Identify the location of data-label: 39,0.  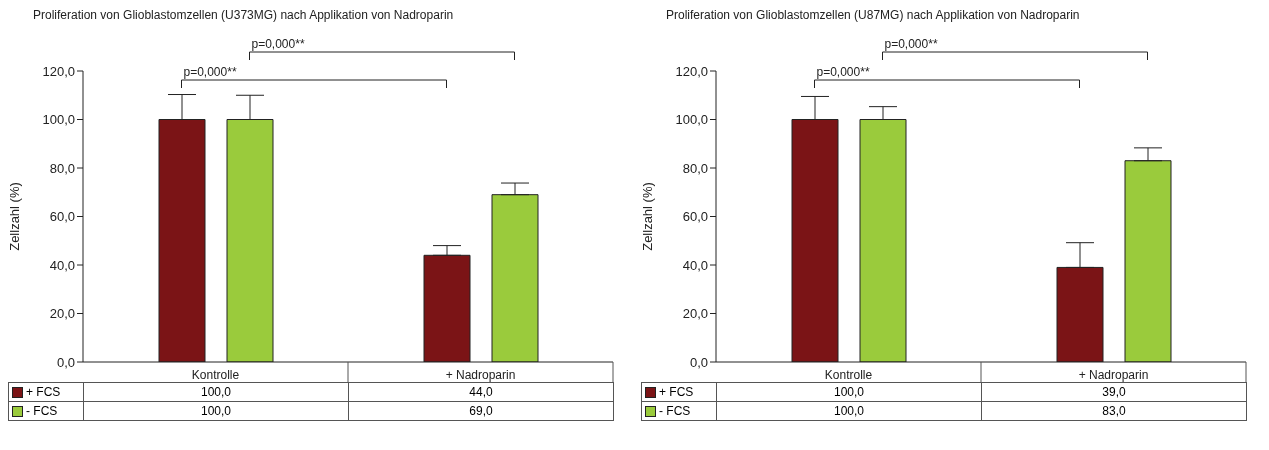
(1114, 392).